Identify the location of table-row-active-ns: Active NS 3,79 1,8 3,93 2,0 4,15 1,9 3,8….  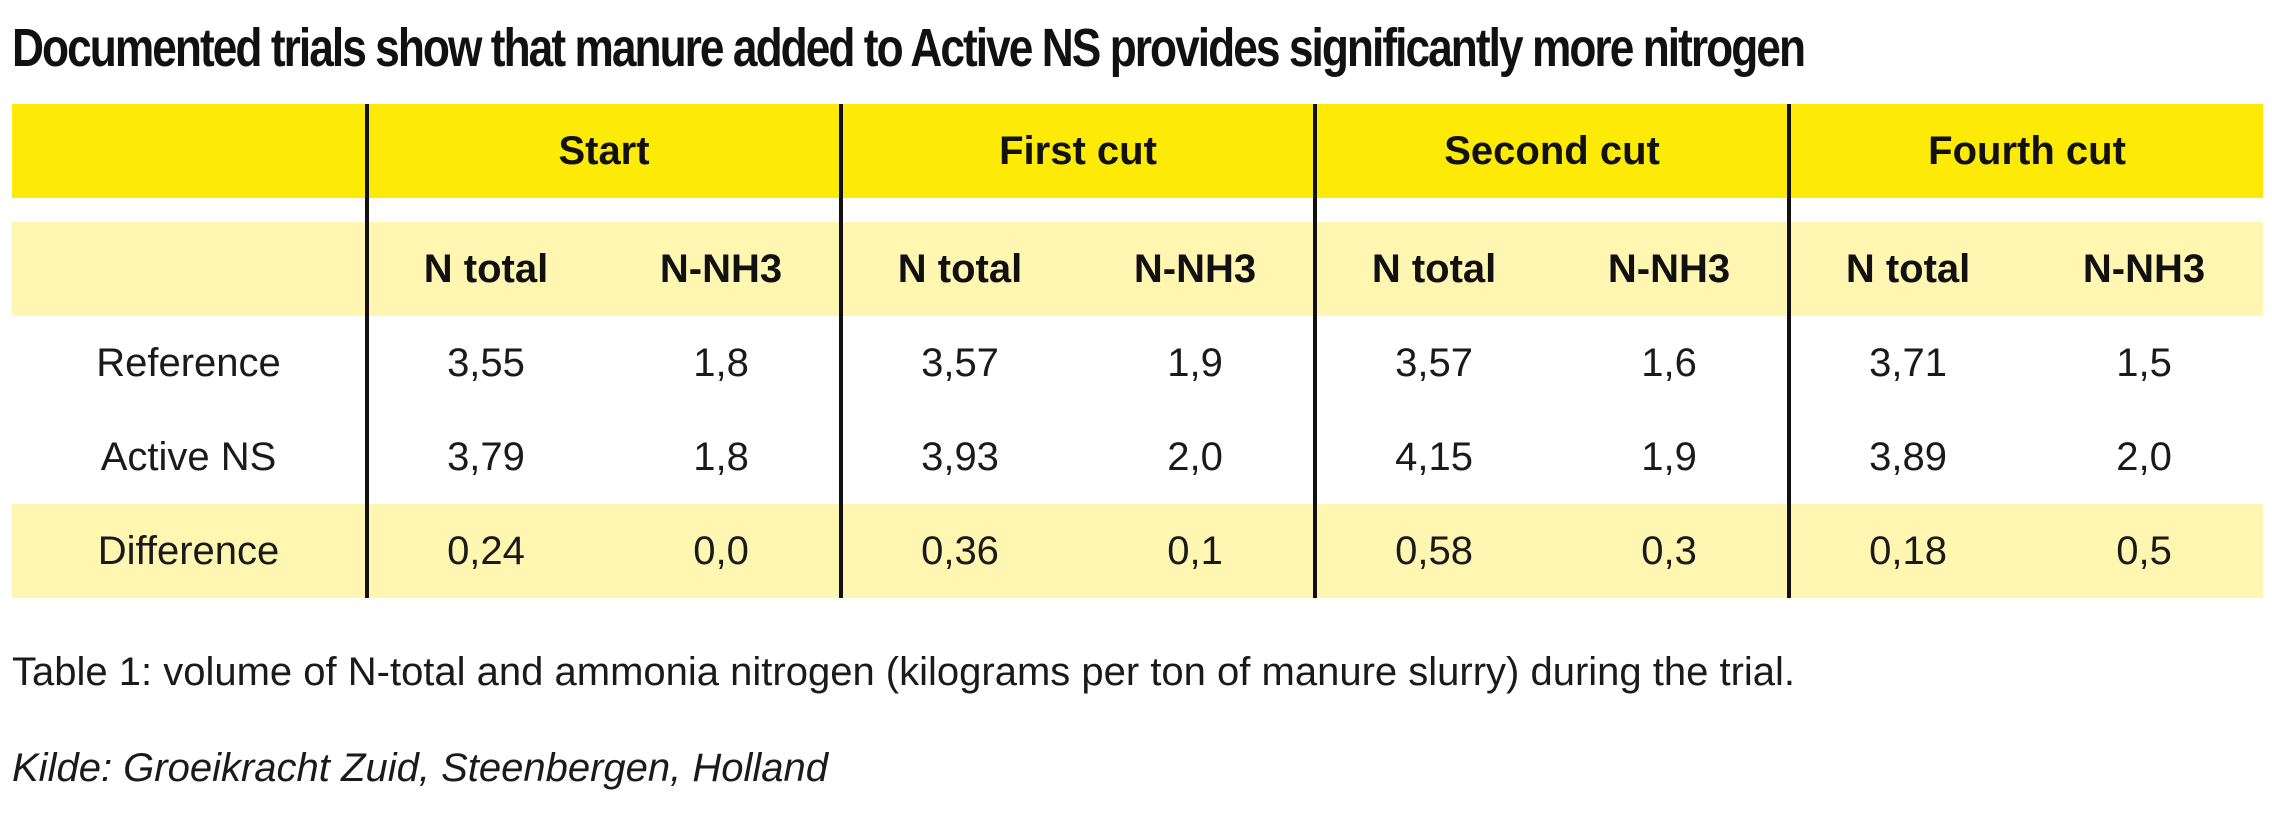
(1137, 457).